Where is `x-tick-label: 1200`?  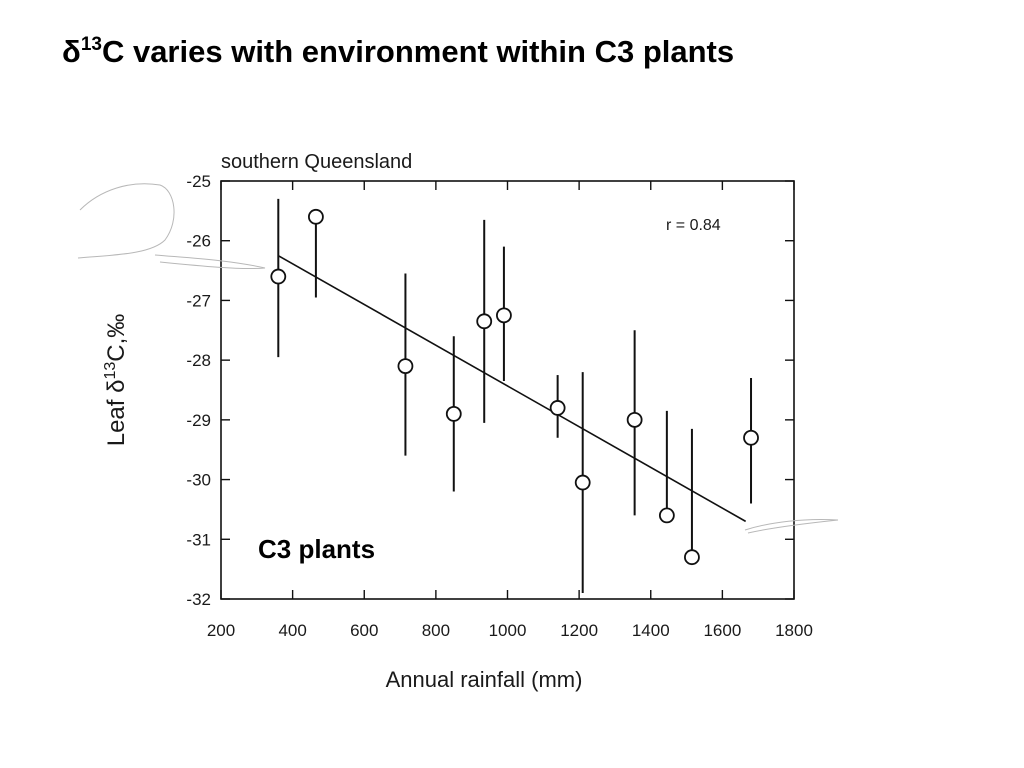
x-tick-label: 1200 is located at coordinates (579, 630).